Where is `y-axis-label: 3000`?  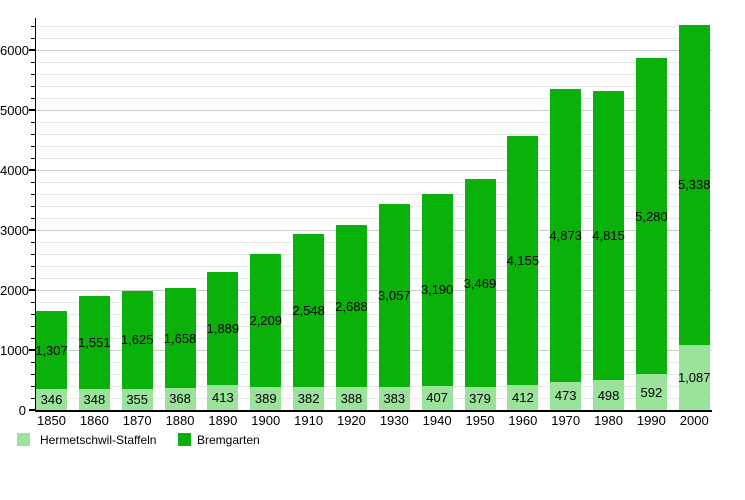
y-axis-label: 3000 is located at coordinates (14, 230).